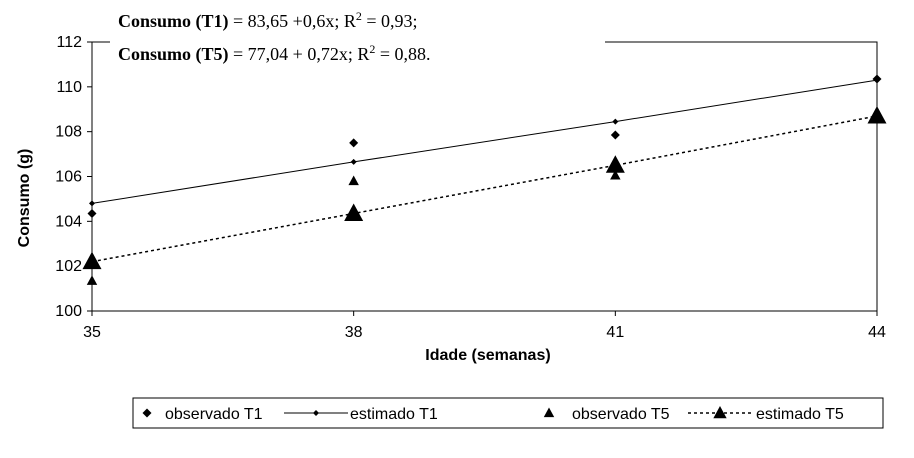 This screenshot has width=914, height=458. I want to click on equation-t1-sup: 2, so click(359, 16).